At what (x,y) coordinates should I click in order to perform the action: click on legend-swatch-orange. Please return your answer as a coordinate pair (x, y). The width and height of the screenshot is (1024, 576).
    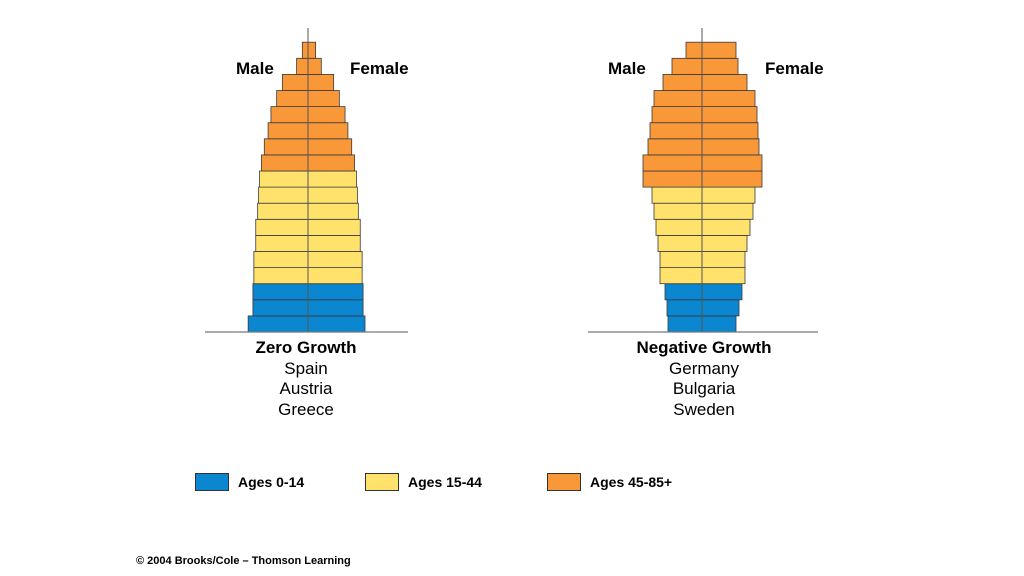
    Looking at the image, I should click on (564, 482).